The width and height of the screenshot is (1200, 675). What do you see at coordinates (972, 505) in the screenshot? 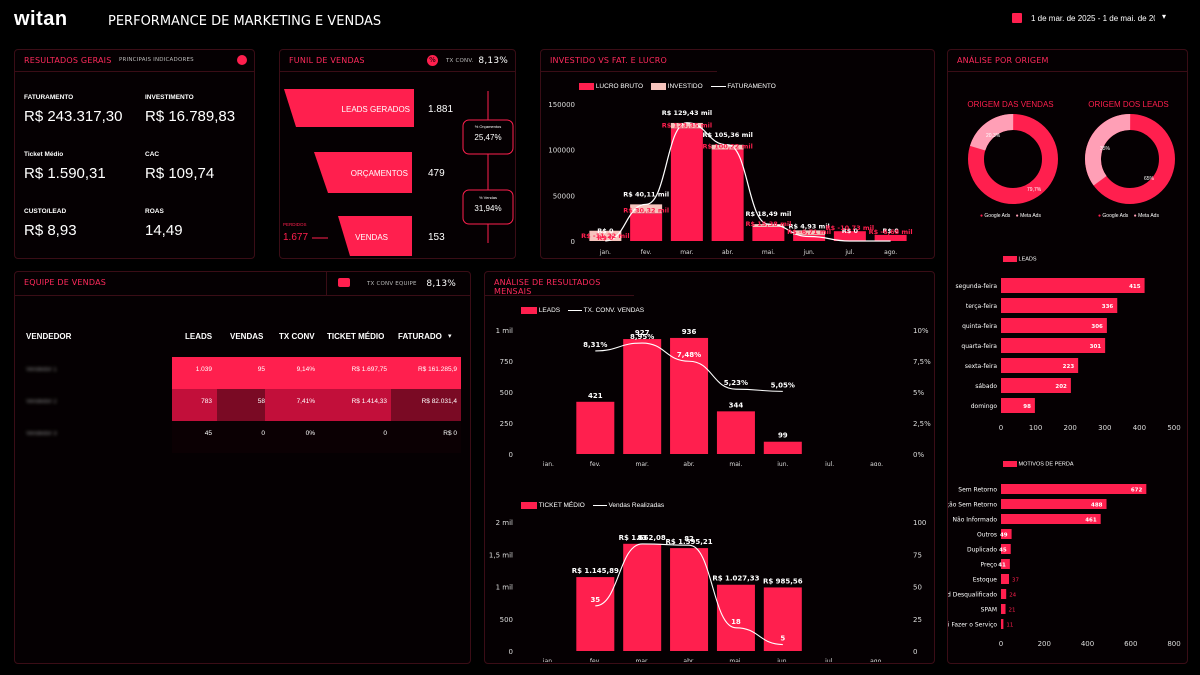
I see `bar-category-label: Automação Sem Retorno` at bounding box center [972, 505].